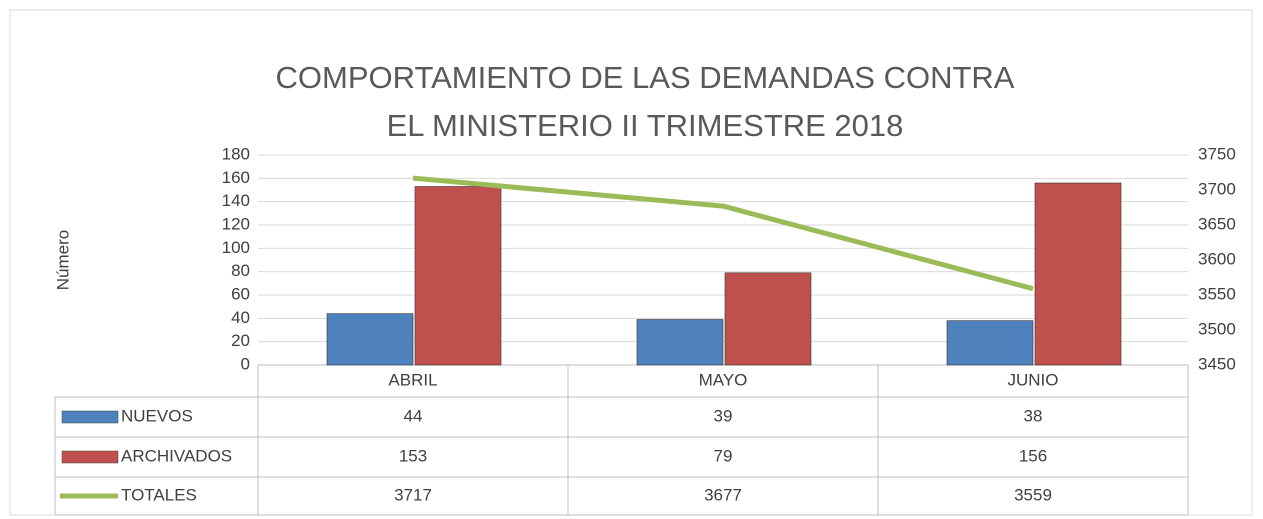 This screenshot has height=519, width=1263. What do you see at coordinates (236, 223) in the screenshot?
I see `y-tick-label: 120` at bounding box center [236, 223].